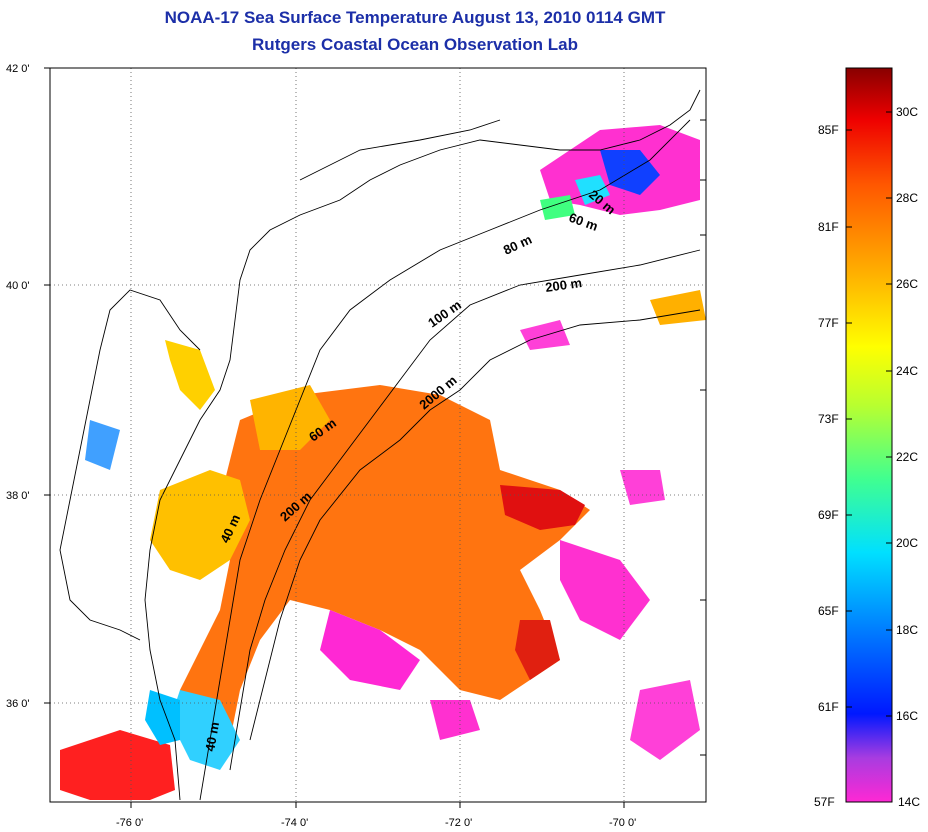  Describe the element at coordinates (130, 465) in the screenshot. I see `chesapeake-outline` at that location.